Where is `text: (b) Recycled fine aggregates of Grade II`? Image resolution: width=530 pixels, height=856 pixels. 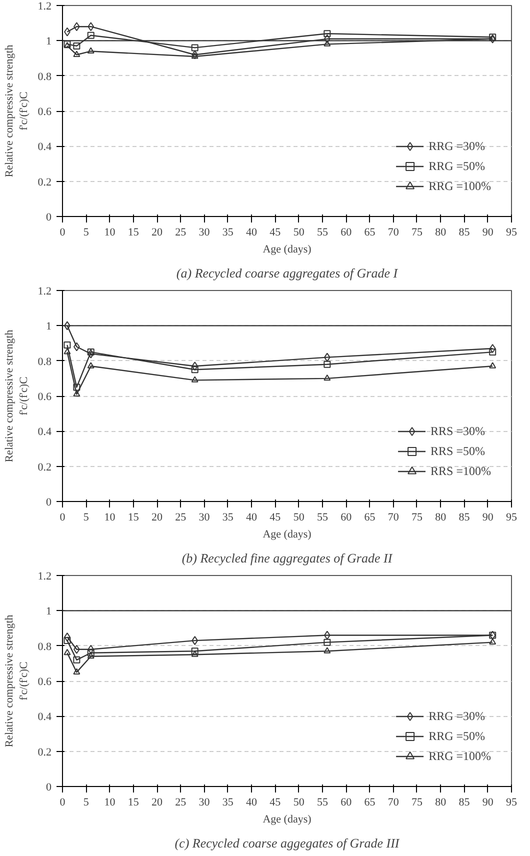
text: (b) Recycled fine aggregates of Grade II is located at coordinates (287, 558).